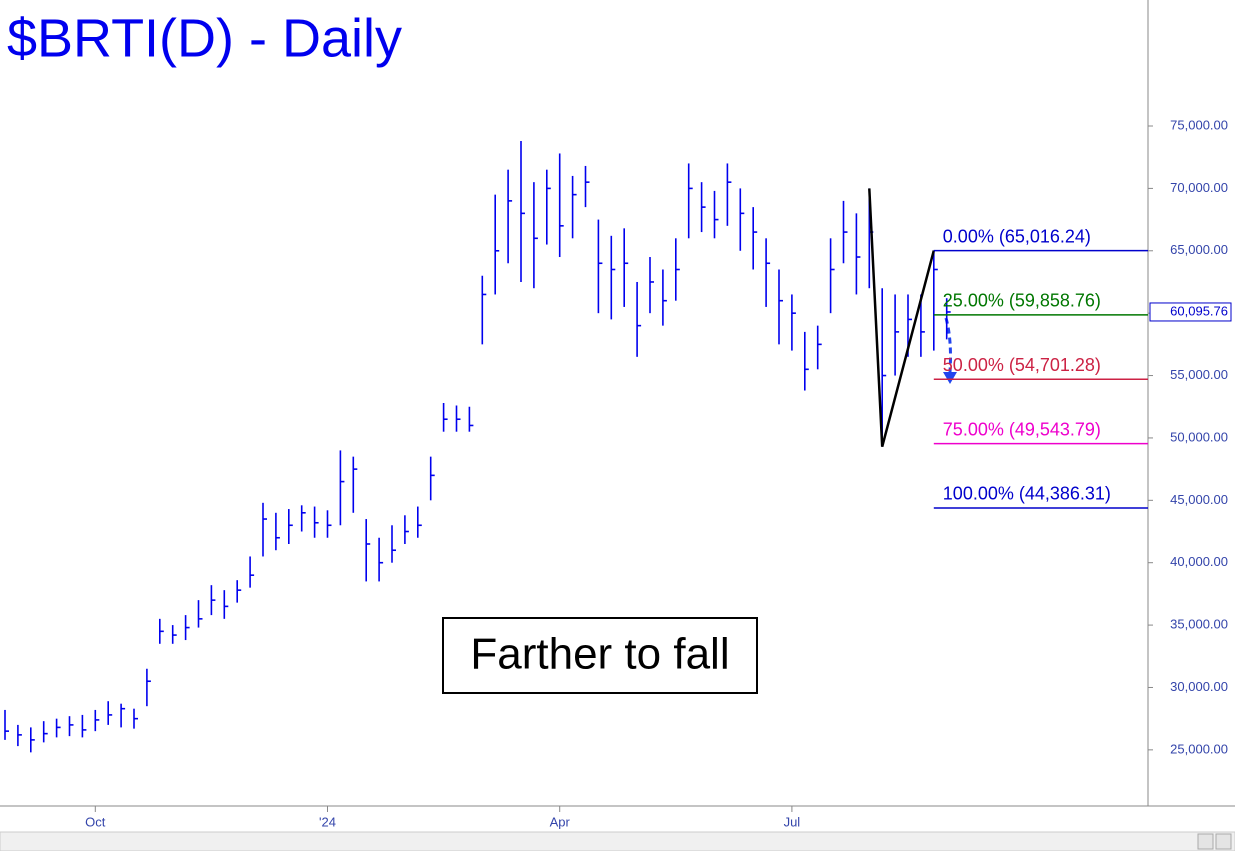 Image resolution: width=1235 pixels, height=856 pixels. Describe the element at coordinates (560, 821) in the screenshot. I see `x-tick-label: Apr` at that location.